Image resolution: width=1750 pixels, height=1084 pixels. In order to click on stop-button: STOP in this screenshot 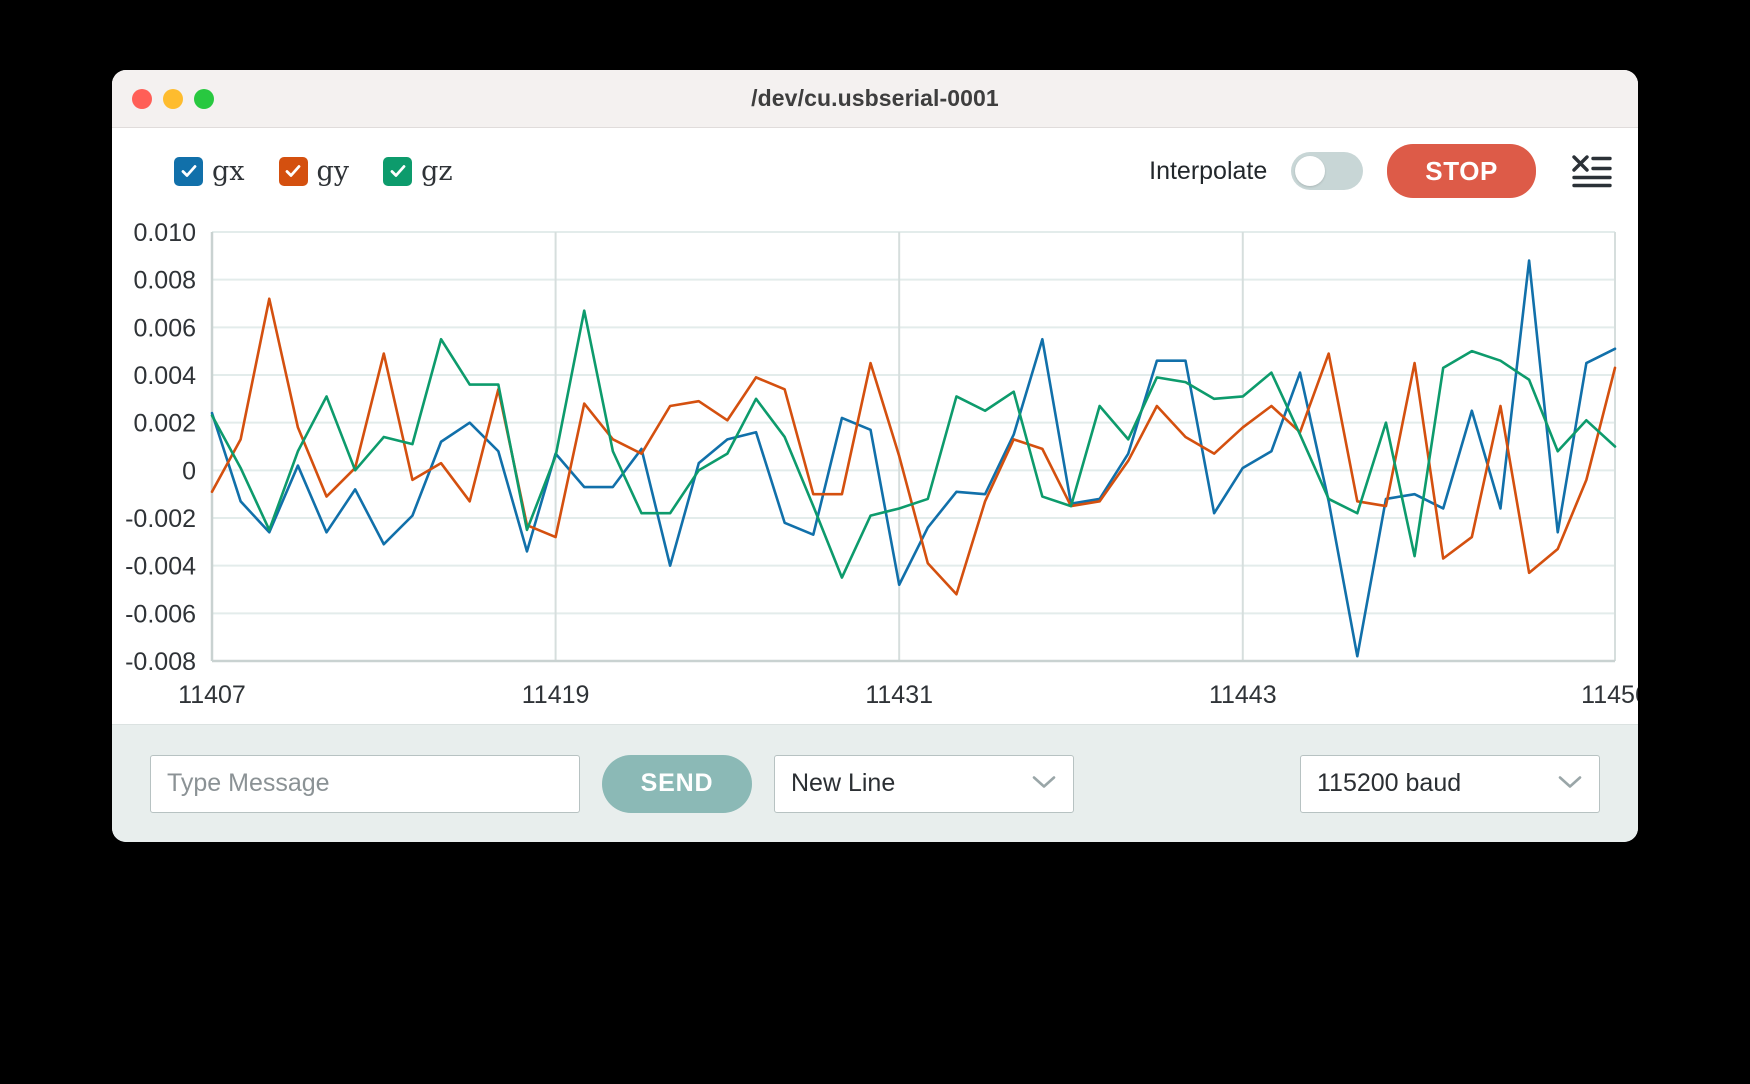, I will do `click(1461, 171)`.